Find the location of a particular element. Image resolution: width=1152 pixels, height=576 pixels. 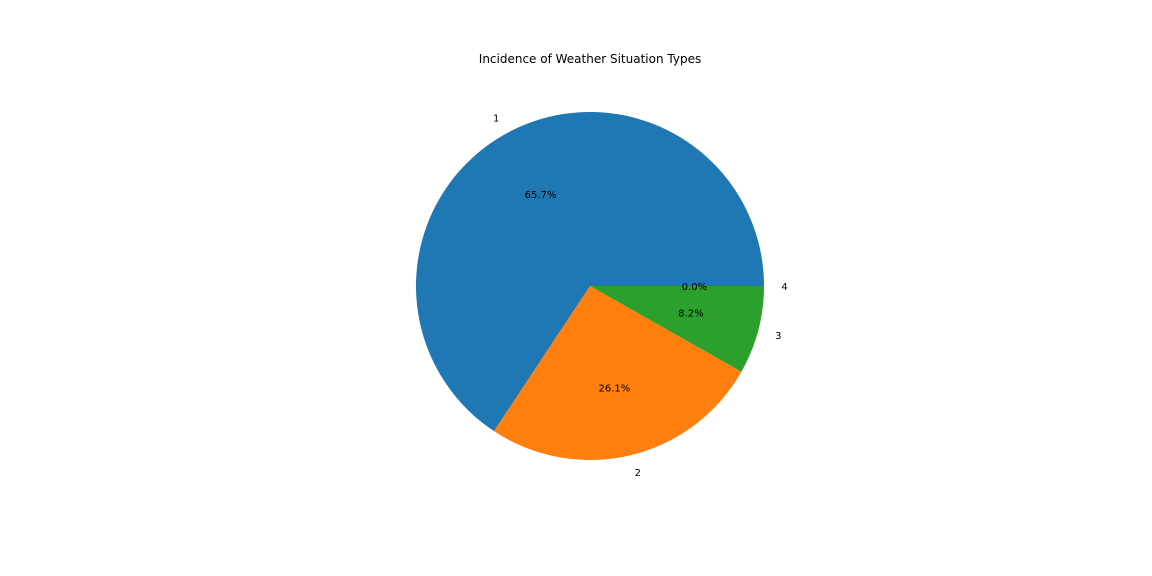

slice-percent-label: 0.0% is located at coordinates (694, 287).